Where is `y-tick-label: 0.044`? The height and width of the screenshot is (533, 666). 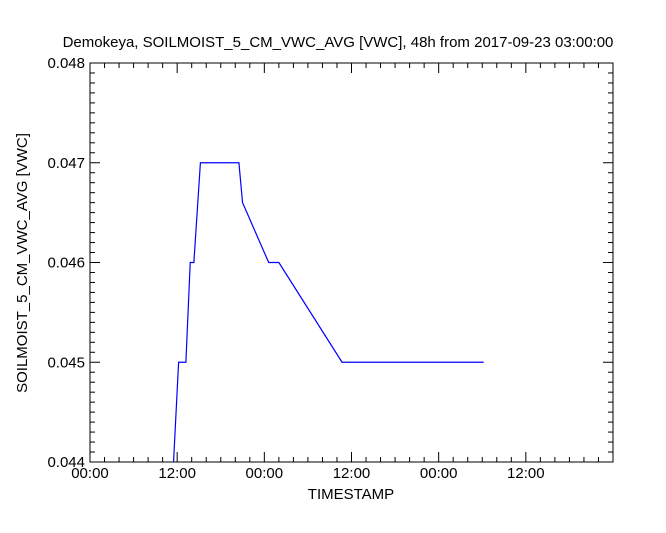
y-tick-label: 0.044 is located at coordinates (66, 462).